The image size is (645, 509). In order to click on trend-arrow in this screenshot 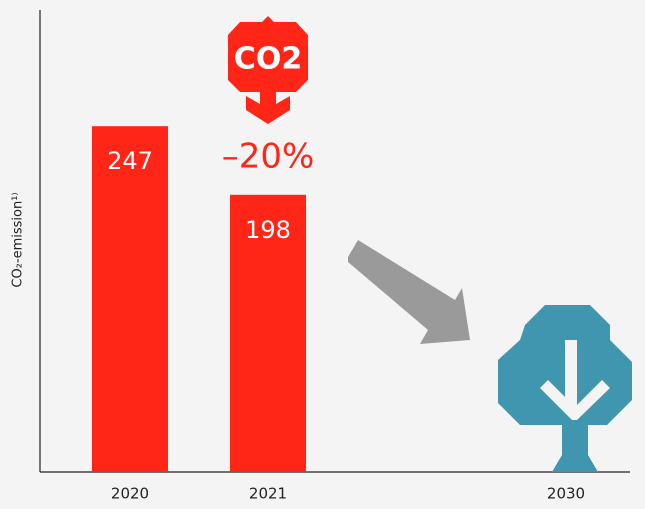, I will do `click(409, 292)`.